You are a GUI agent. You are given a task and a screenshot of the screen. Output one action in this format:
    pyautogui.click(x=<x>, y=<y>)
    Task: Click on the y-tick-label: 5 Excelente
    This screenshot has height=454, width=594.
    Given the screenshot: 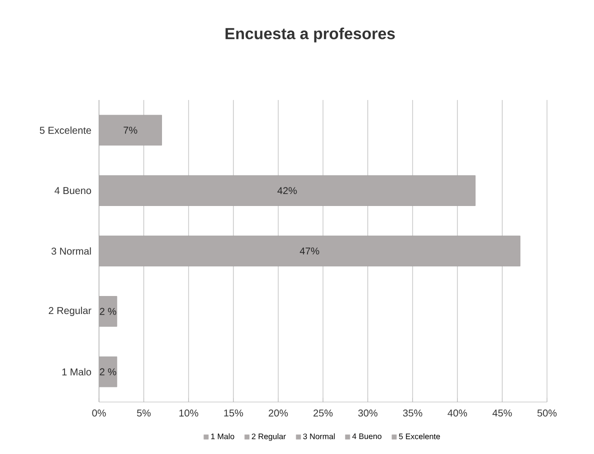 What is the action you would take?
    pyautogui.click(x=66, y=130)
    